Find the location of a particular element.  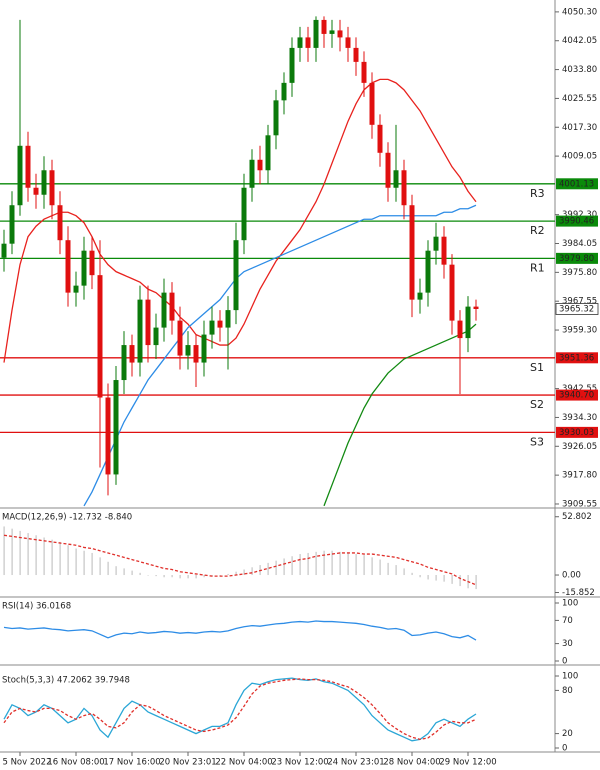

level-label: 3940.70 is located at coordinates (576, 396).